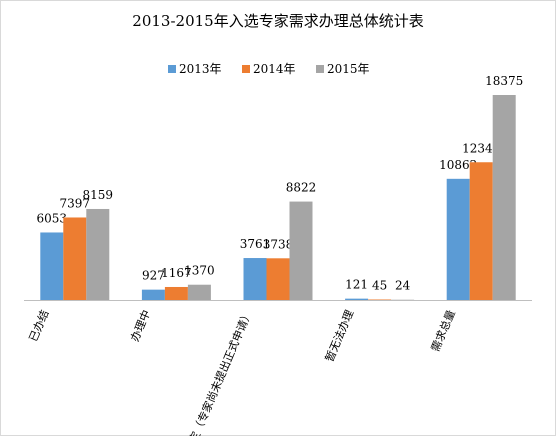 This screenshot has height=436, width=556. What do you see at coordinates (153, 276) in the screenshot?
I see `data-label-2-1: 927` at bounding box center [153, 276].